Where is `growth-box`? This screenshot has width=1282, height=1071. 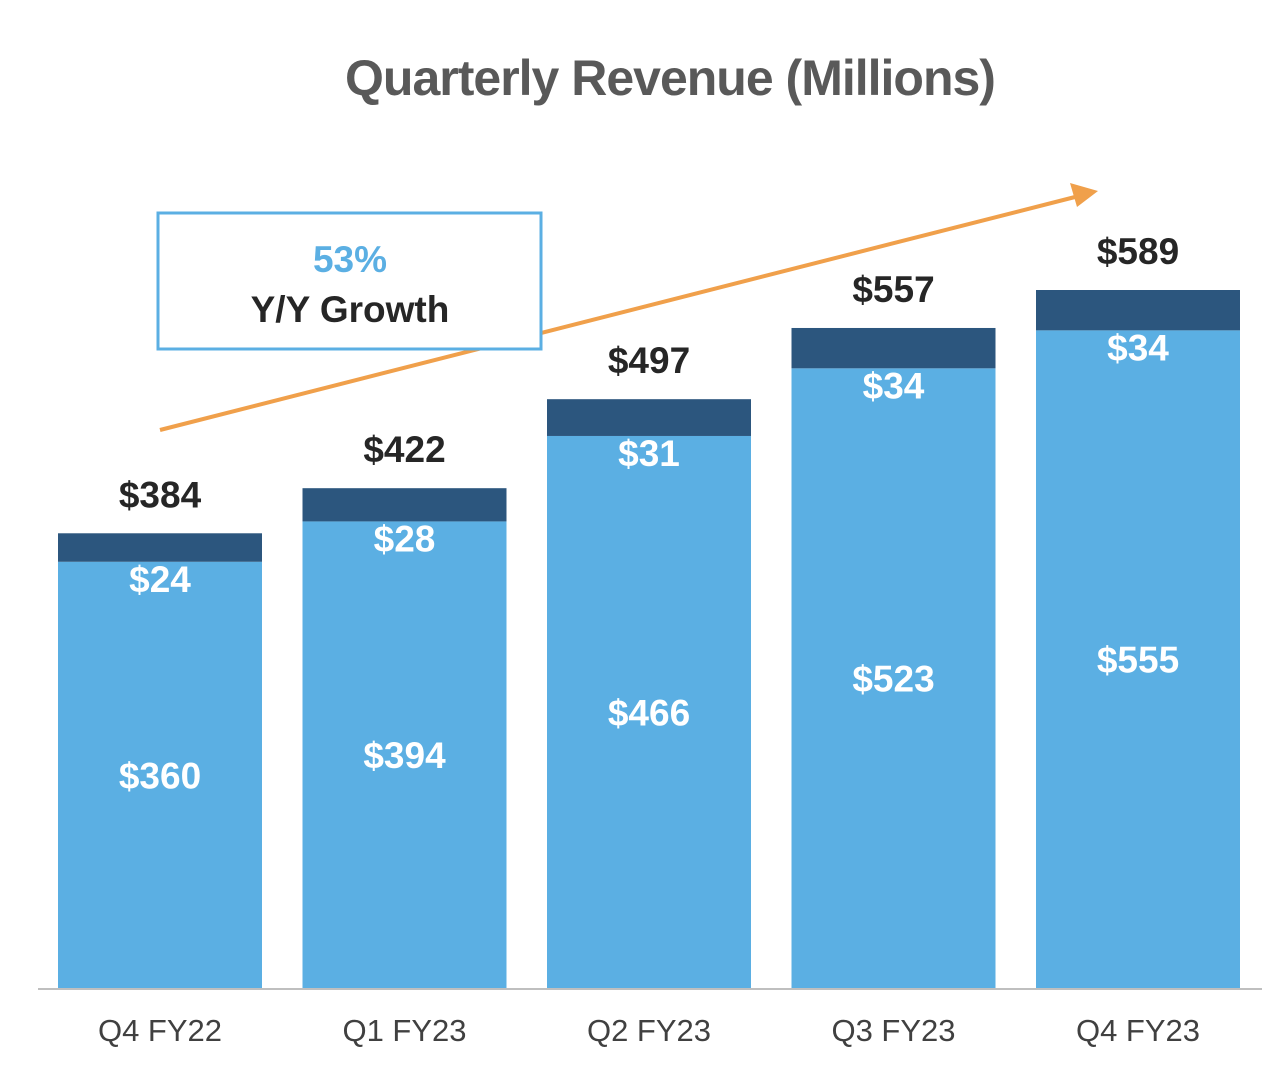
growth-box is located at coordinates (349, 281).